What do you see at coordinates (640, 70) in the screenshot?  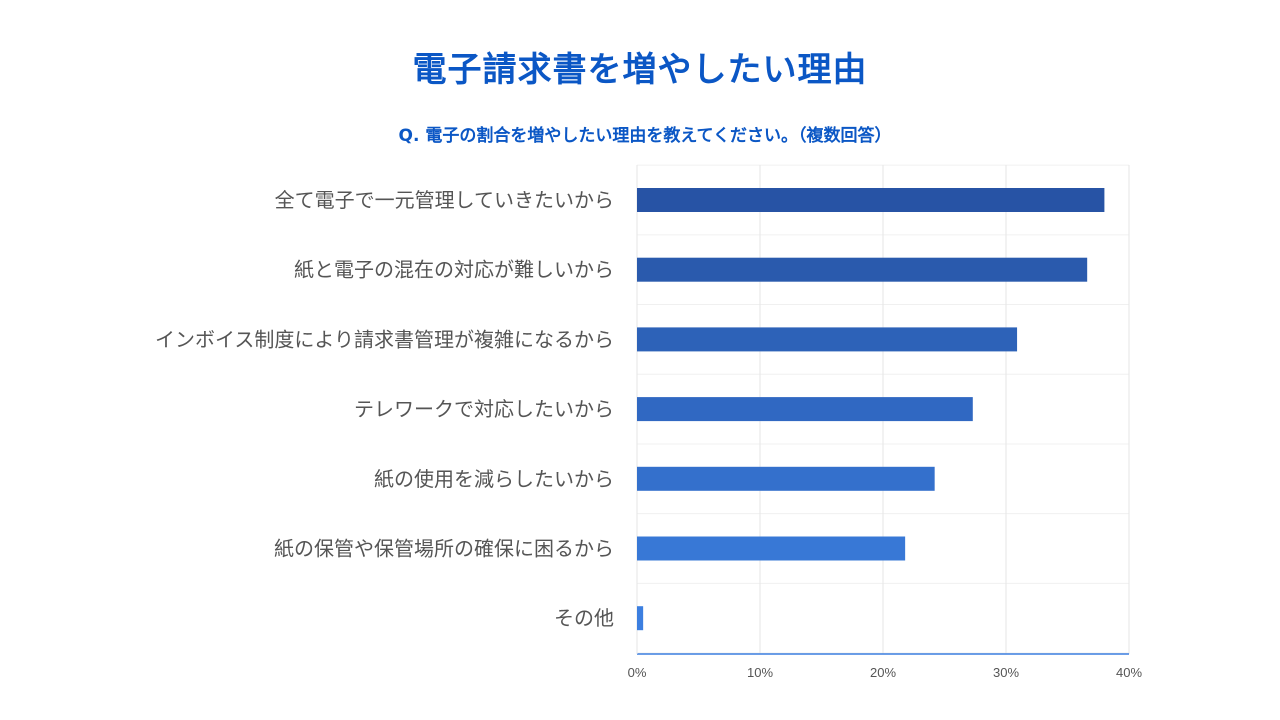 I see `page-title: 電子請求書を増やしたい理由` at bounding box center [640, 70].